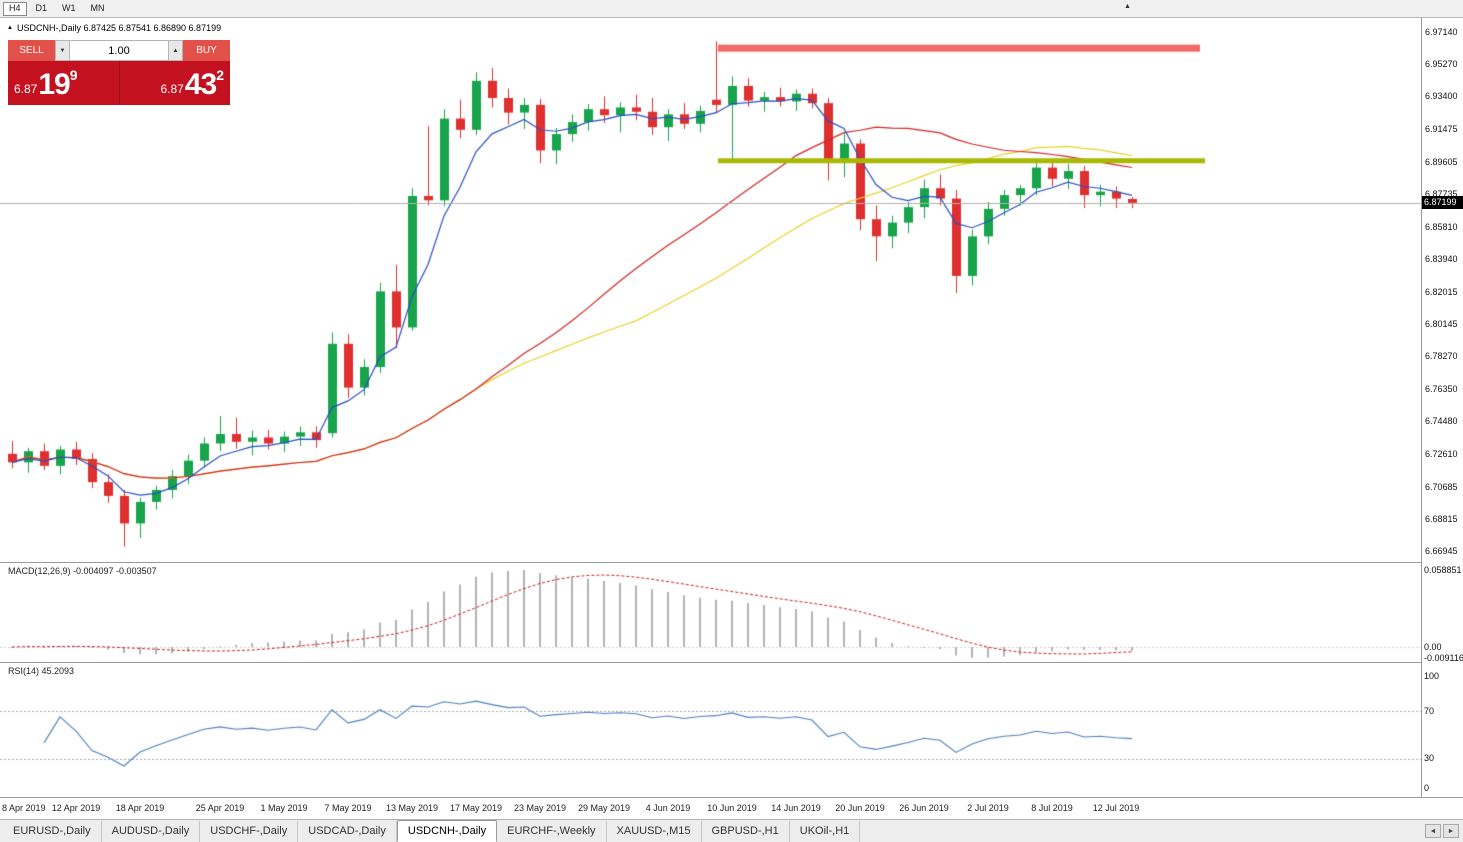 This screenshot has width=1463, height=842. Describe the element at coordinates (860, 808) in the screenshot. I see `date-axis-label: 20 Jun 2019` at that location.